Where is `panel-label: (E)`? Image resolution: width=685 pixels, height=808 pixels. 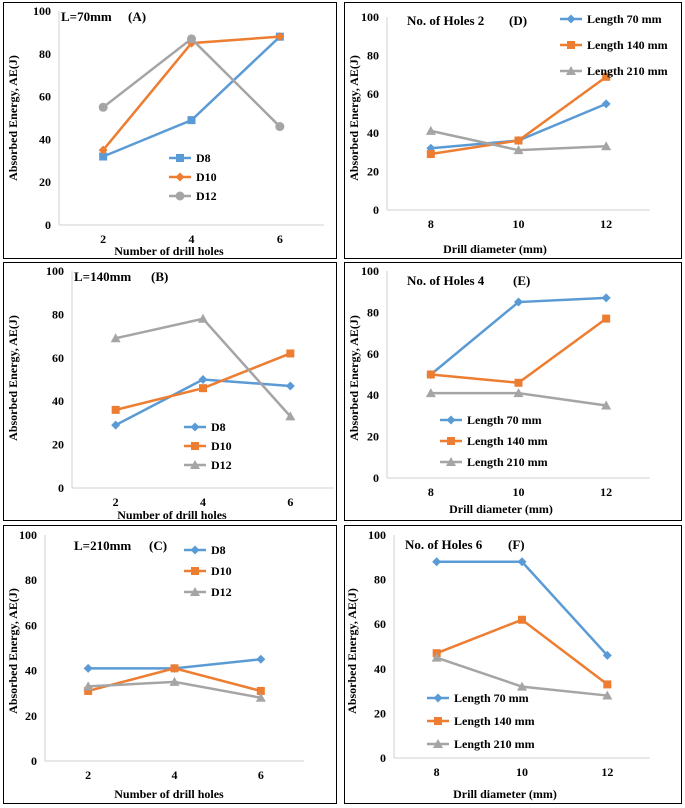
panel-label: (E) is located at coordinates (521, 280).